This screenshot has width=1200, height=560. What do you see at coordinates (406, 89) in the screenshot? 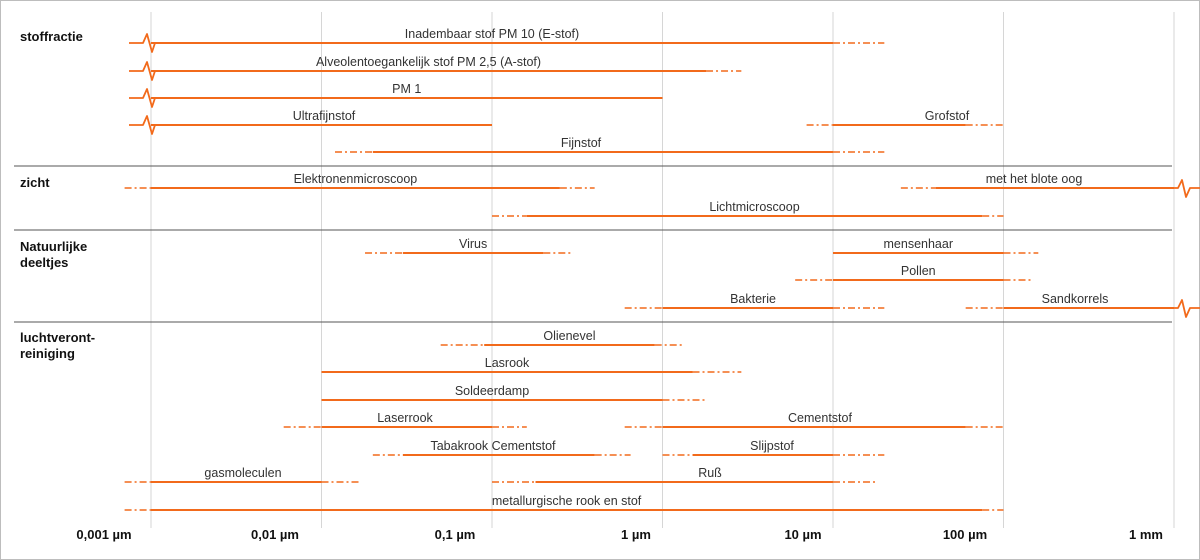
I see `range-0-2-label: PM 1` at bounding box center [406, 89].